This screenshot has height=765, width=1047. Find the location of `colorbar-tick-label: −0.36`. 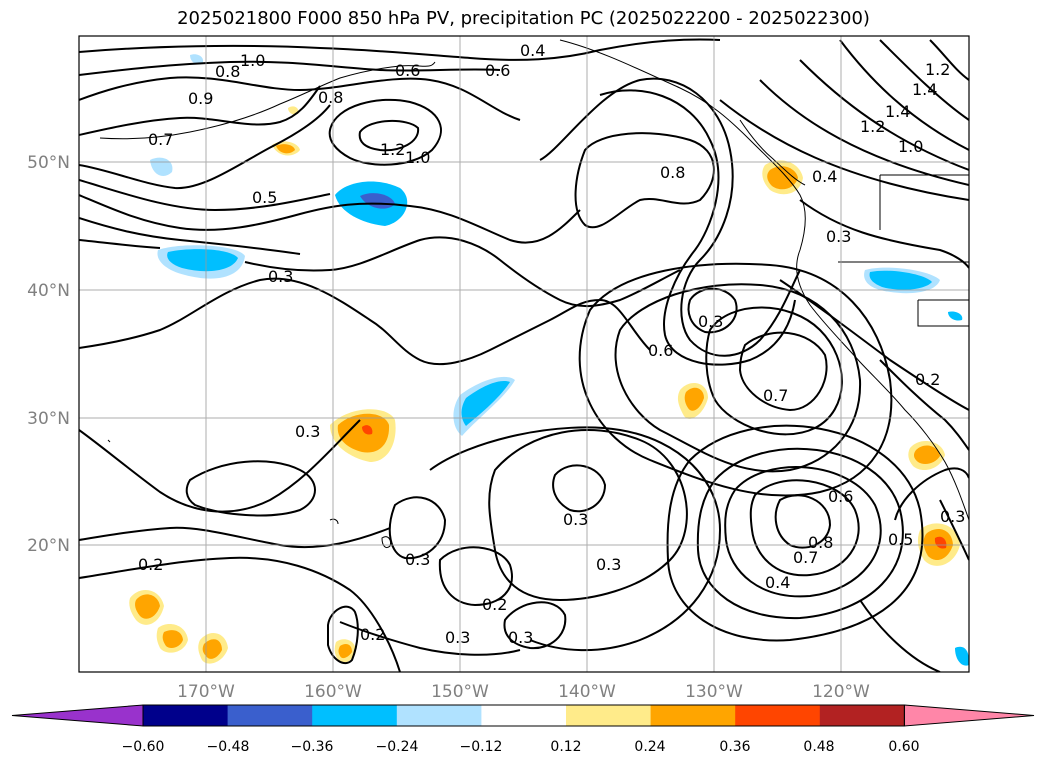

colorbar-tick-label: −0.36 is located at coordinates (312, 747).